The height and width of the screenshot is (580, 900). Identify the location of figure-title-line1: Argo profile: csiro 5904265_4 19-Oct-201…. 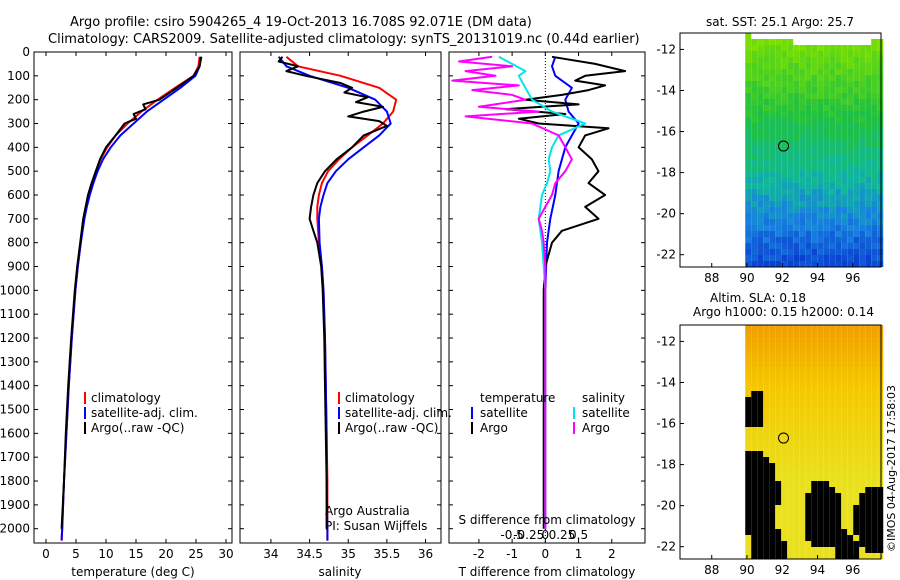
(301, 22).